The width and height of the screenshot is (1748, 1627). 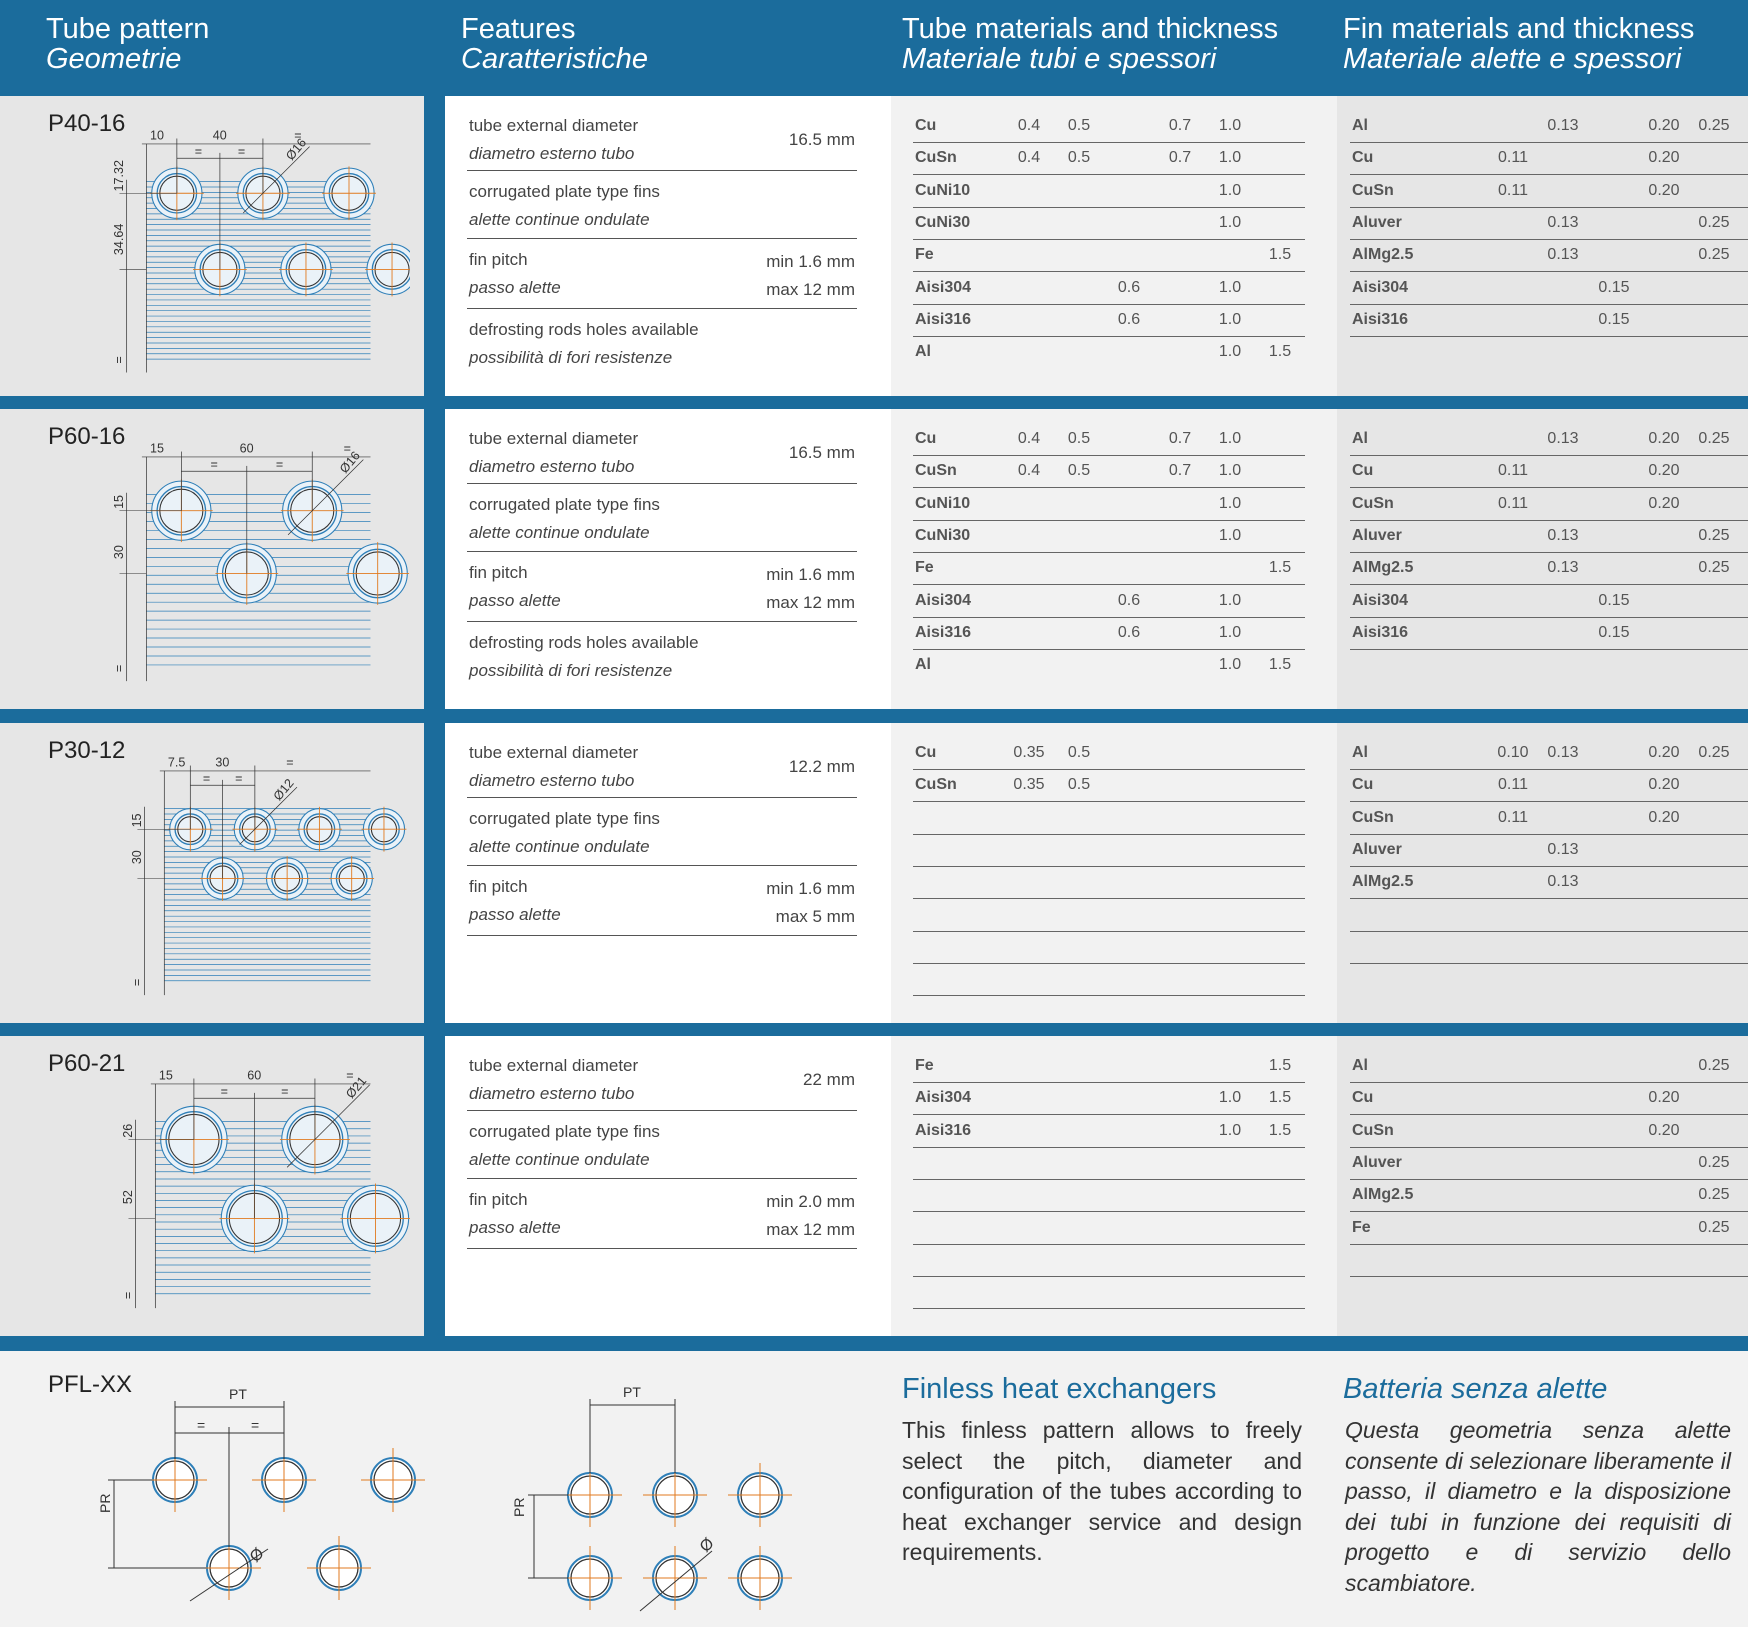 What do you see at coordinates (1614, 319) in the screenshot?
I see `thickness-value: 0.15` at bounding box center [1614, 319].